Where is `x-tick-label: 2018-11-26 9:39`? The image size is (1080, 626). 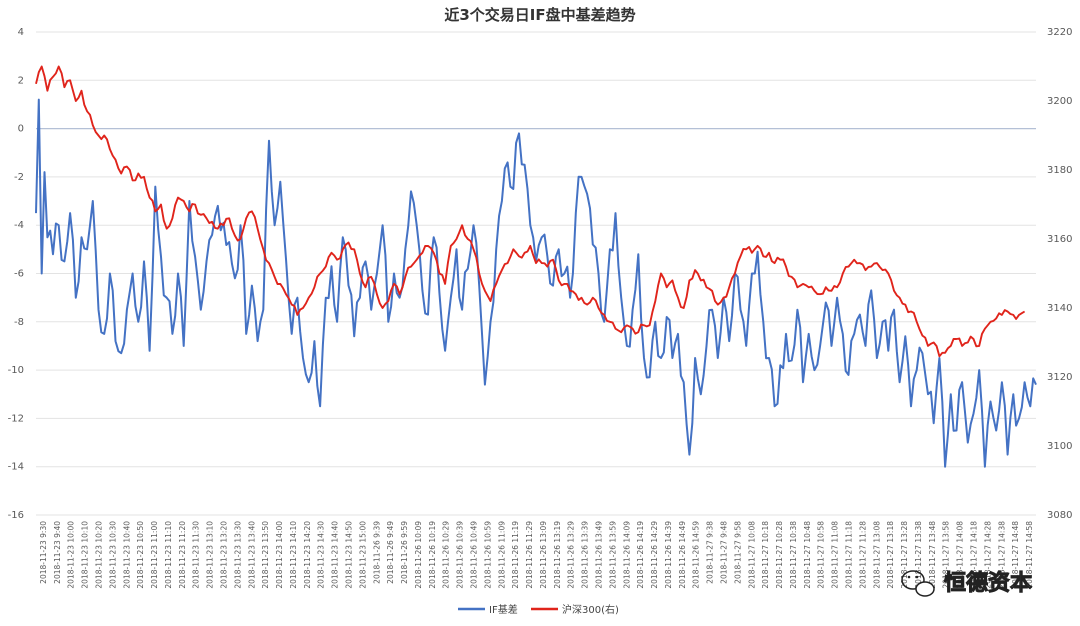
x-tick-label: 2018-11-26 9:39 is located at coordinates (376, 552).